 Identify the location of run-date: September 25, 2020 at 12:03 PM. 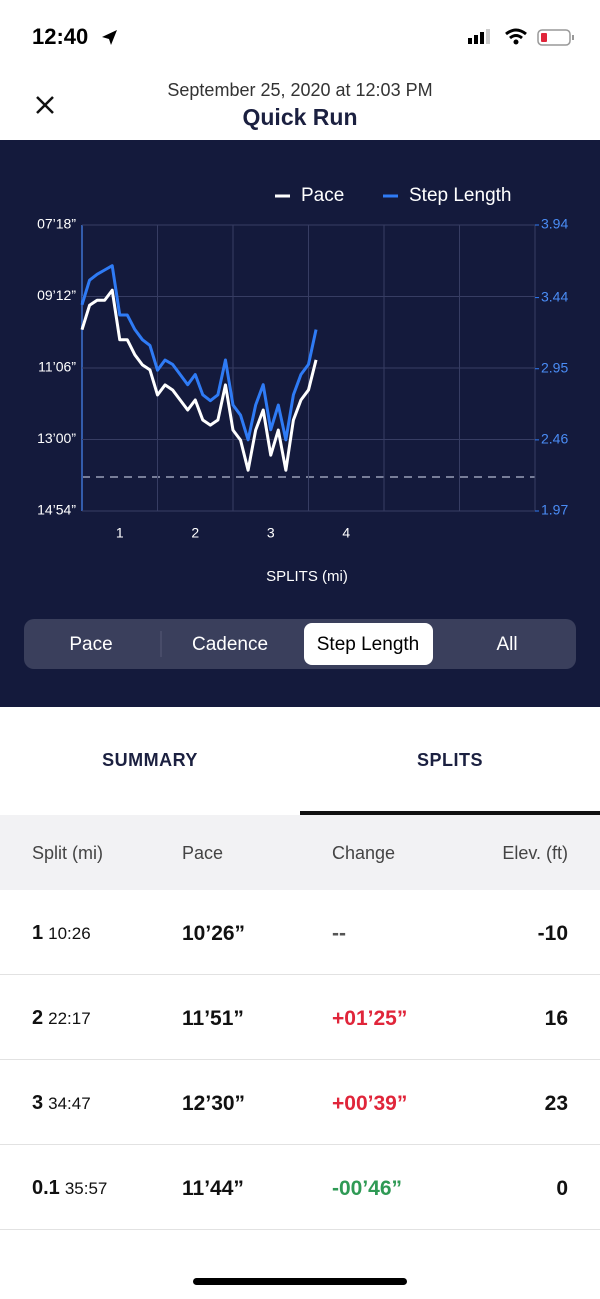
(300, 90).